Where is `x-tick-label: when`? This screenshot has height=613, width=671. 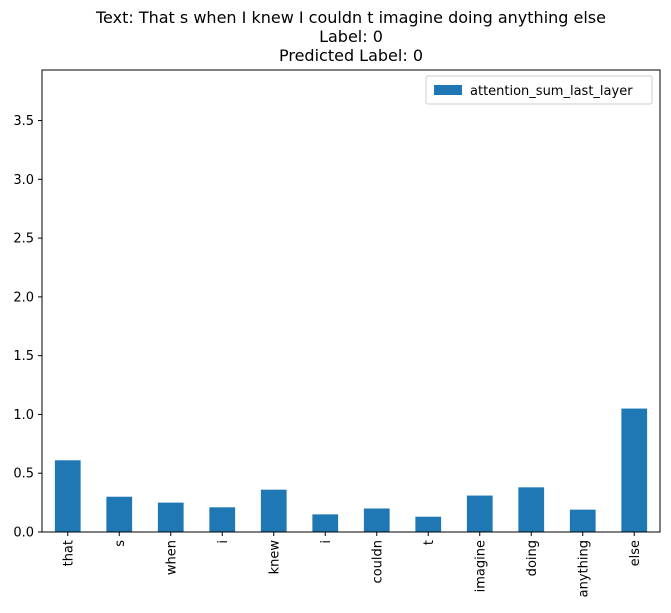 x-tick-label: when is located at coordinates (171, 557).